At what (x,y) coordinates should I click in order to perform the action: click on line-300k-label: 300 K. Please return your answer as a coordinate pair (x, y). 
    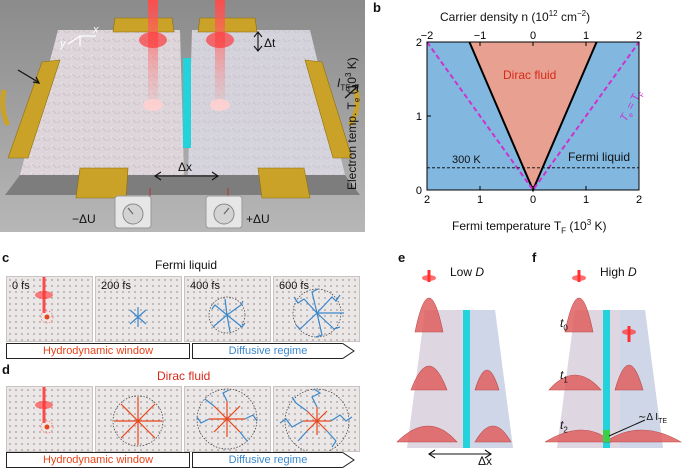
    Looking at the image, I should click on (466, 160).